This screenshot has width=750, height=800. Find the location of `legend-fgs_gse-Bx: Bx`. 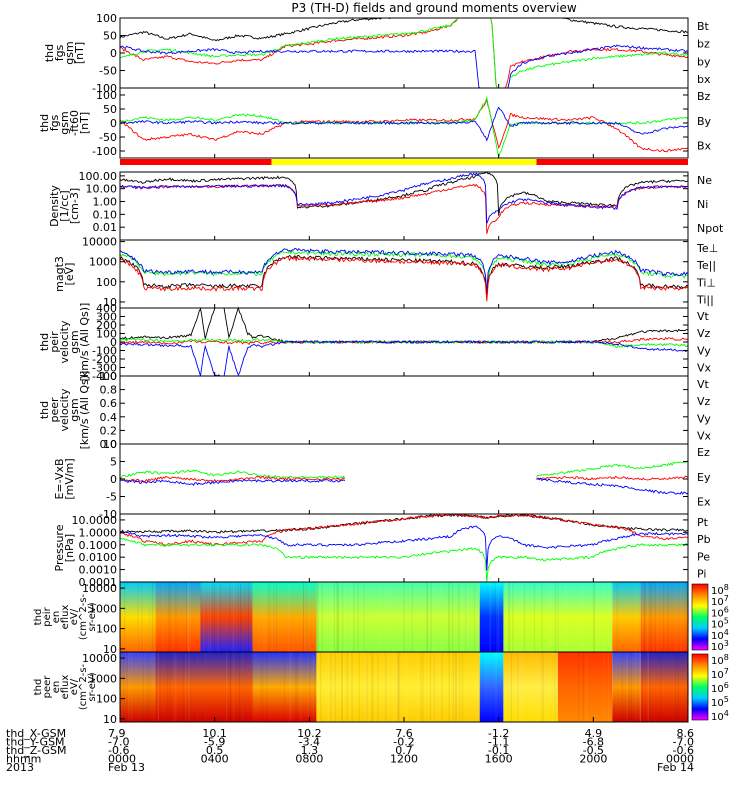

legend-fgs_gse-Bx: Bx is located at coordinates (704, 146).